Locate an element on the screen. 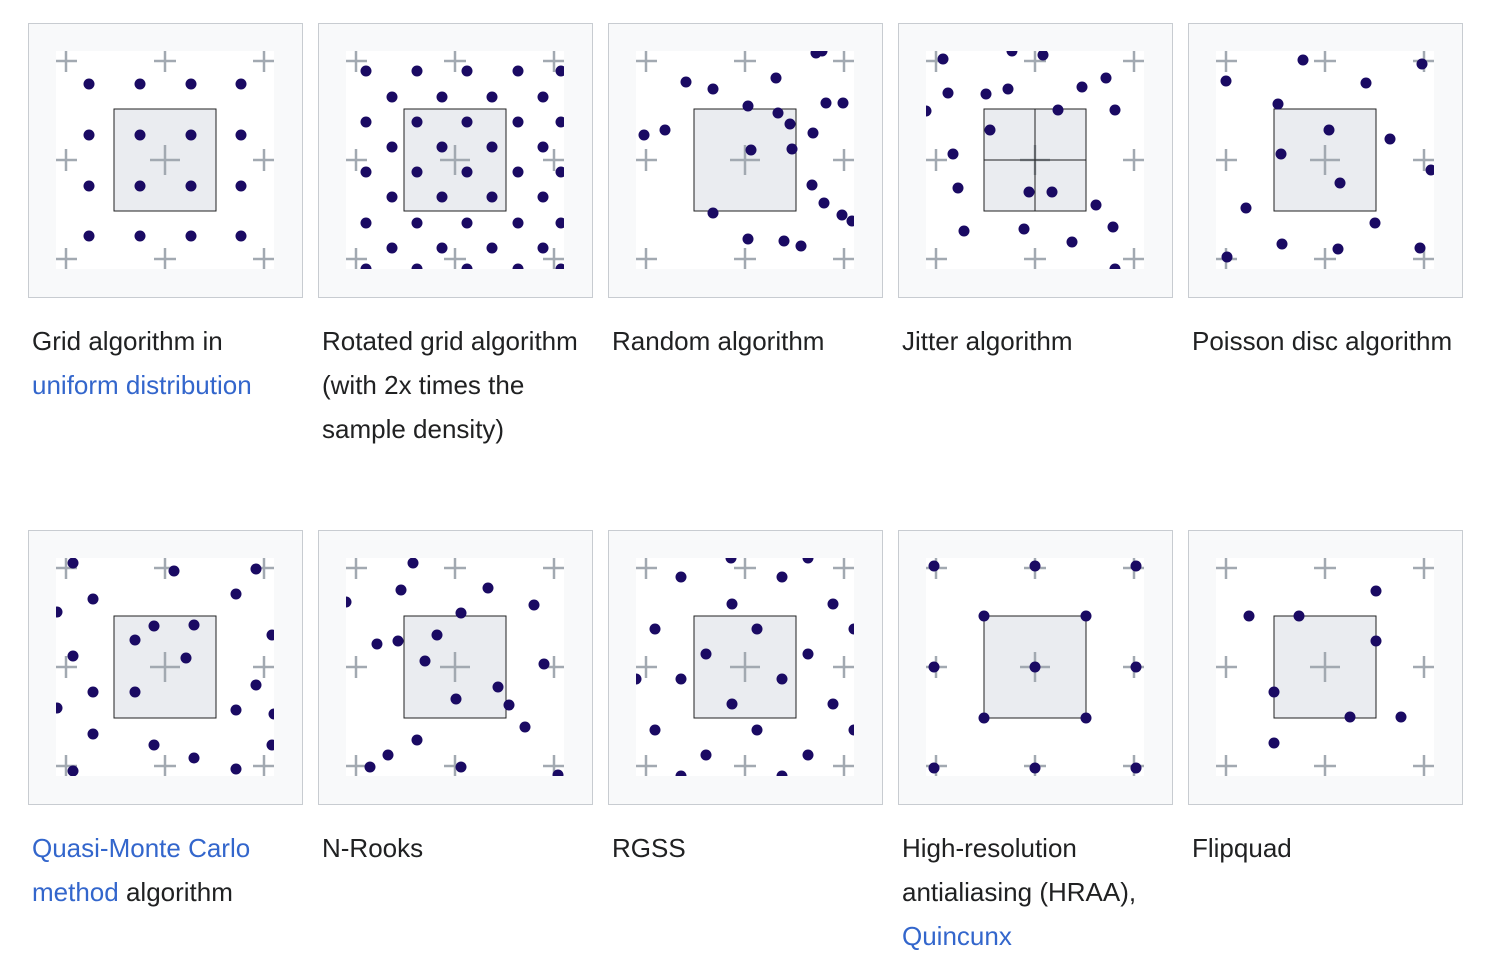 The image size is (1490, 958). thumbnail-grid is located at coordinates (165, 160).